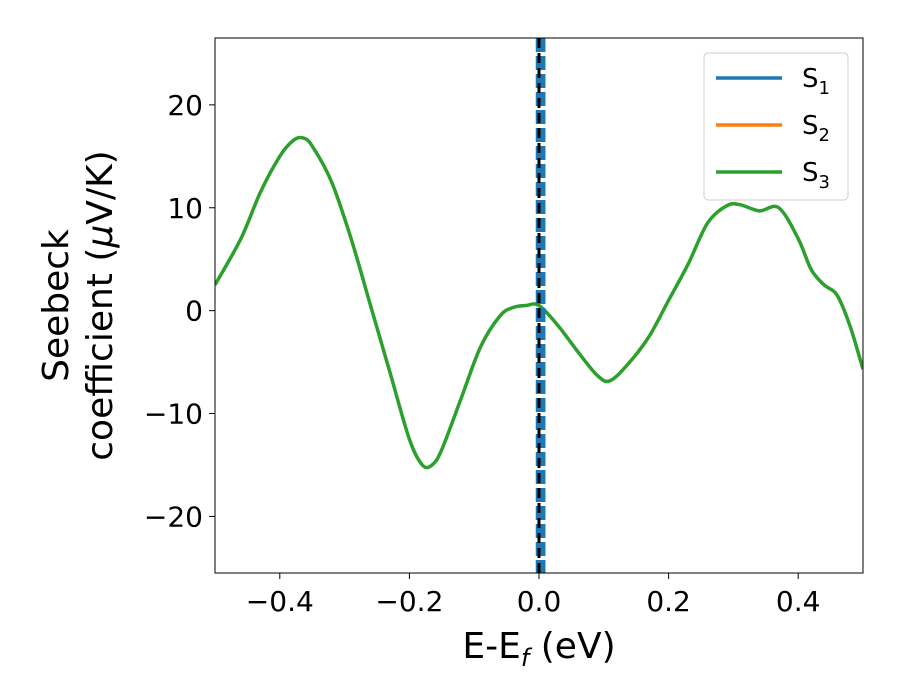 This screenshot has width=900, height=700. Describe the element at coordinates (179, 311) in the screenshot. I see `y-axis: −20 −10 0 10 20` at that location.